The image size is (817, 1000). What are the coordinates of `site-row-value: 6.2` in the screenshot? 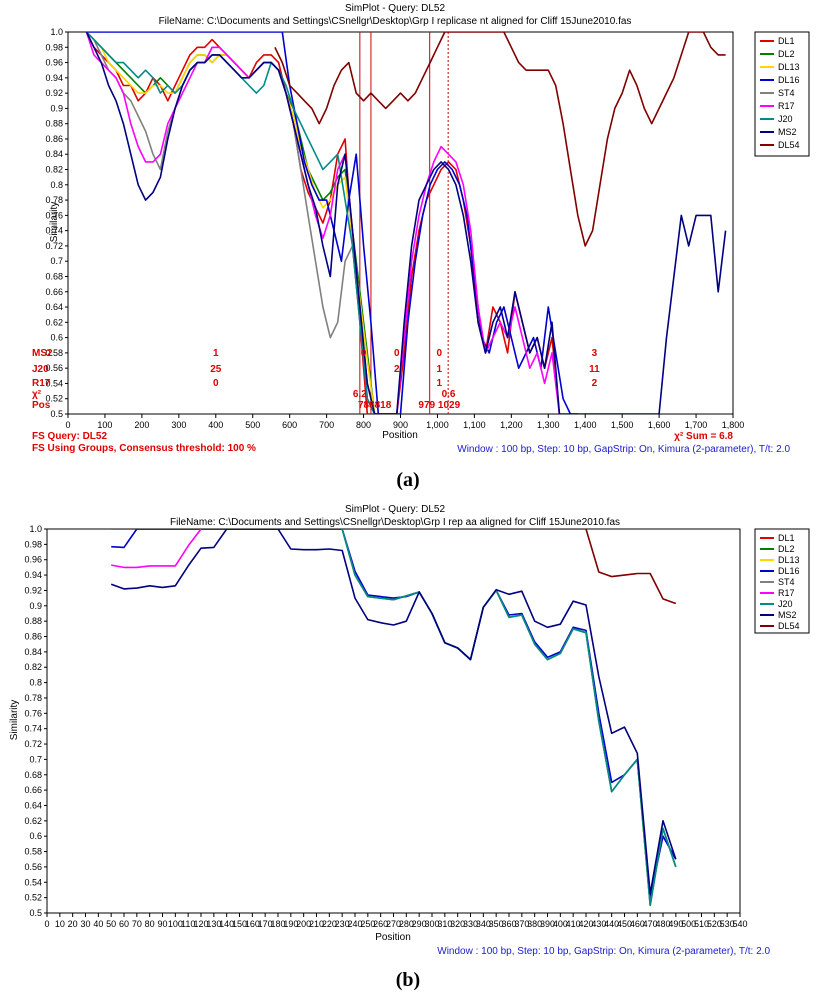 It's located at (360, 394).